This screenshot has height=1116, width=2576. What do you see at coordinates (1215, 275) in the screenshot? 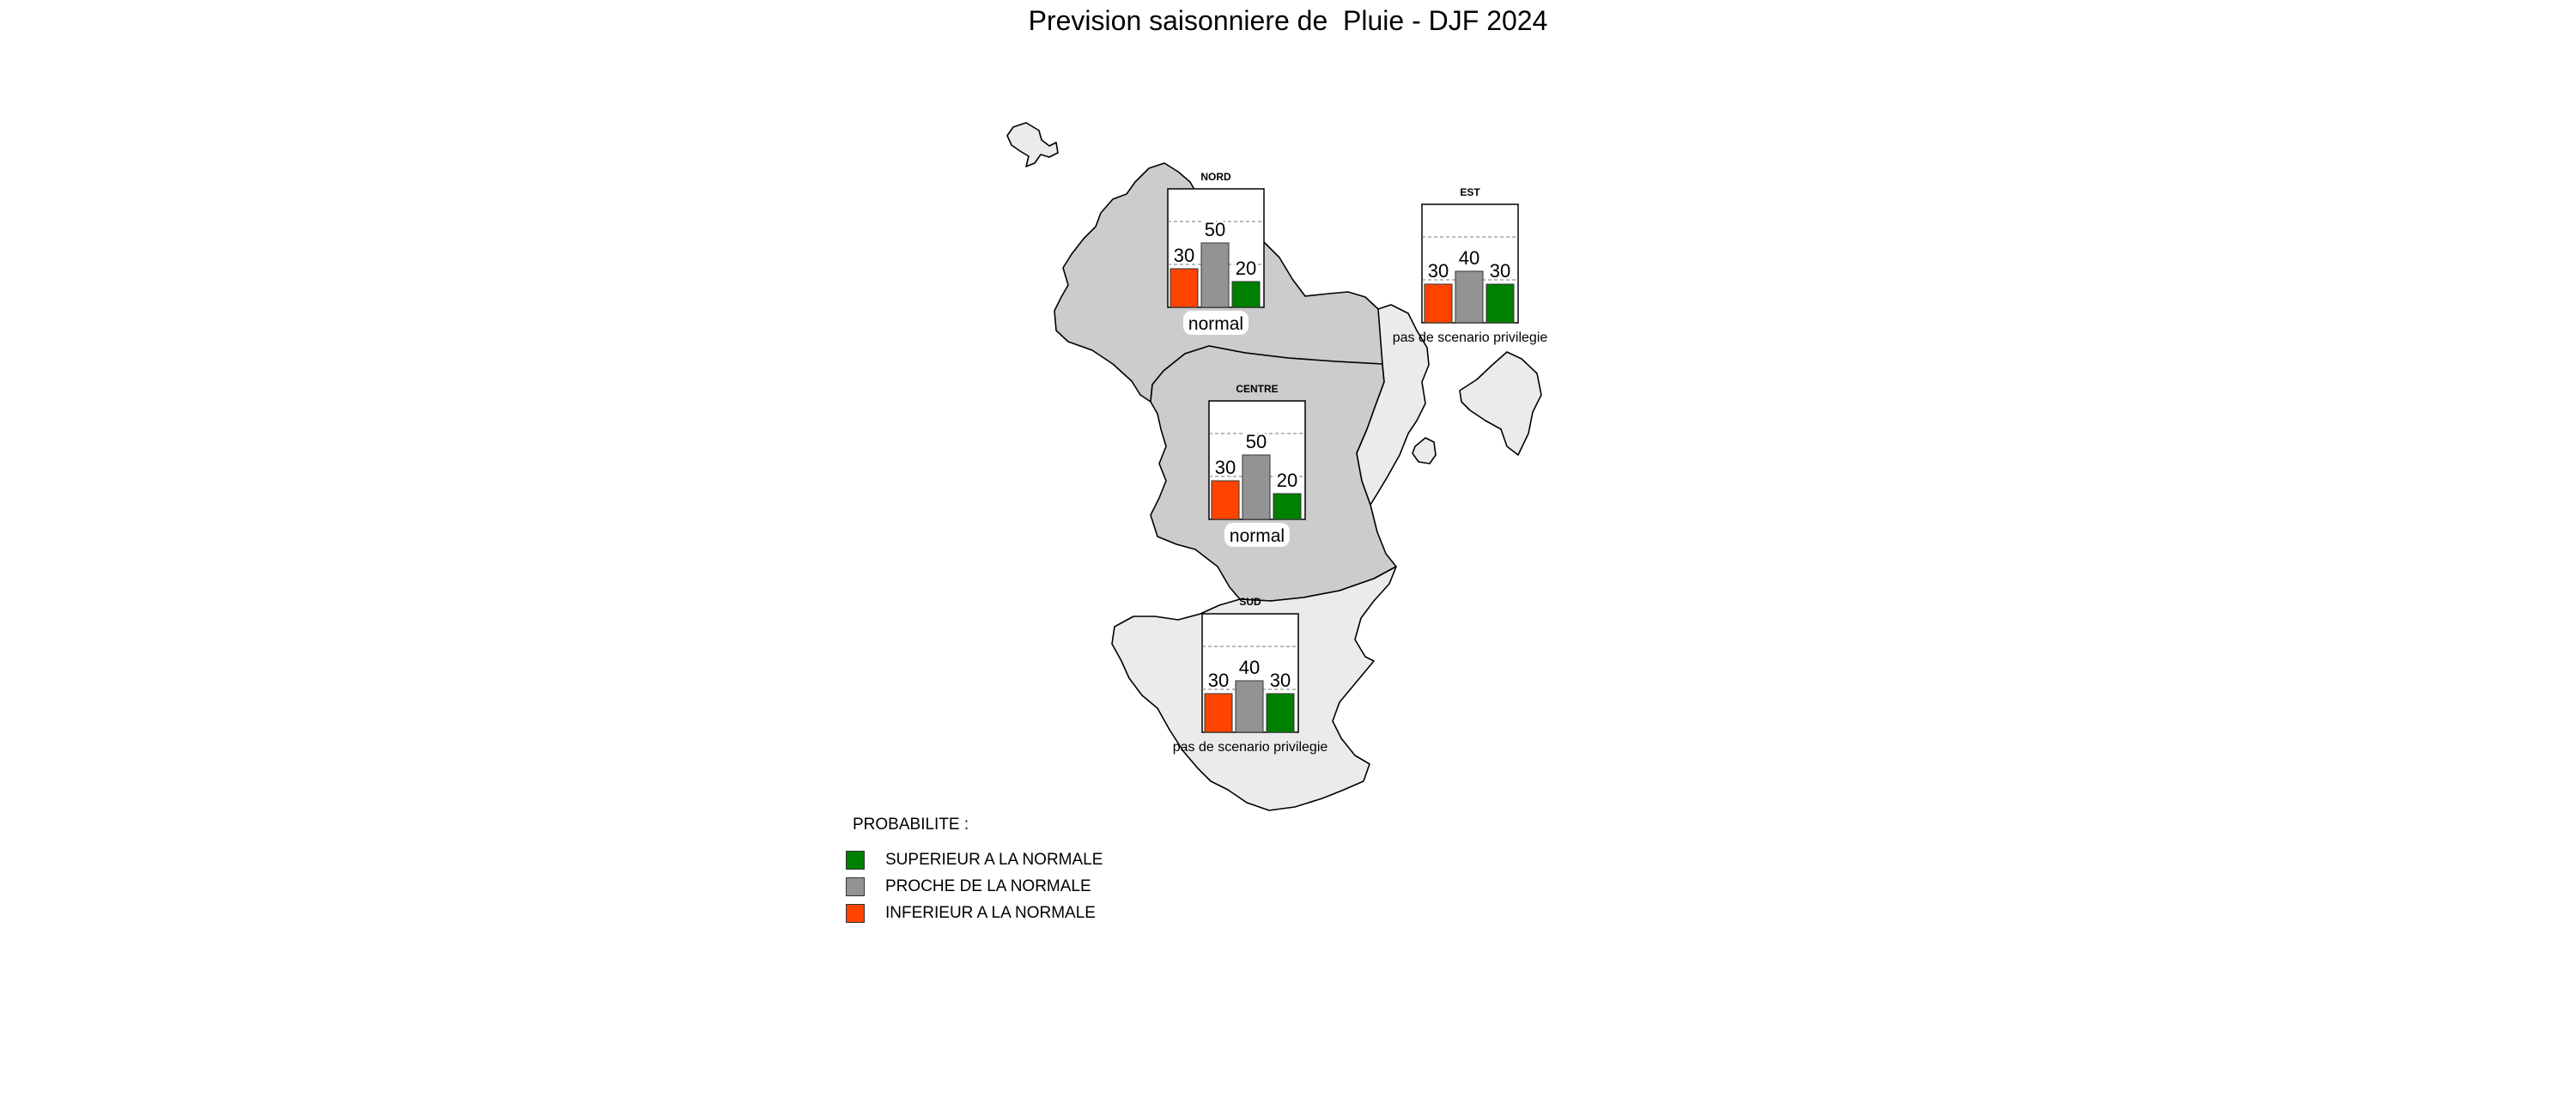
I see `bar-nord-proche` at bounding box center [1215, 275].